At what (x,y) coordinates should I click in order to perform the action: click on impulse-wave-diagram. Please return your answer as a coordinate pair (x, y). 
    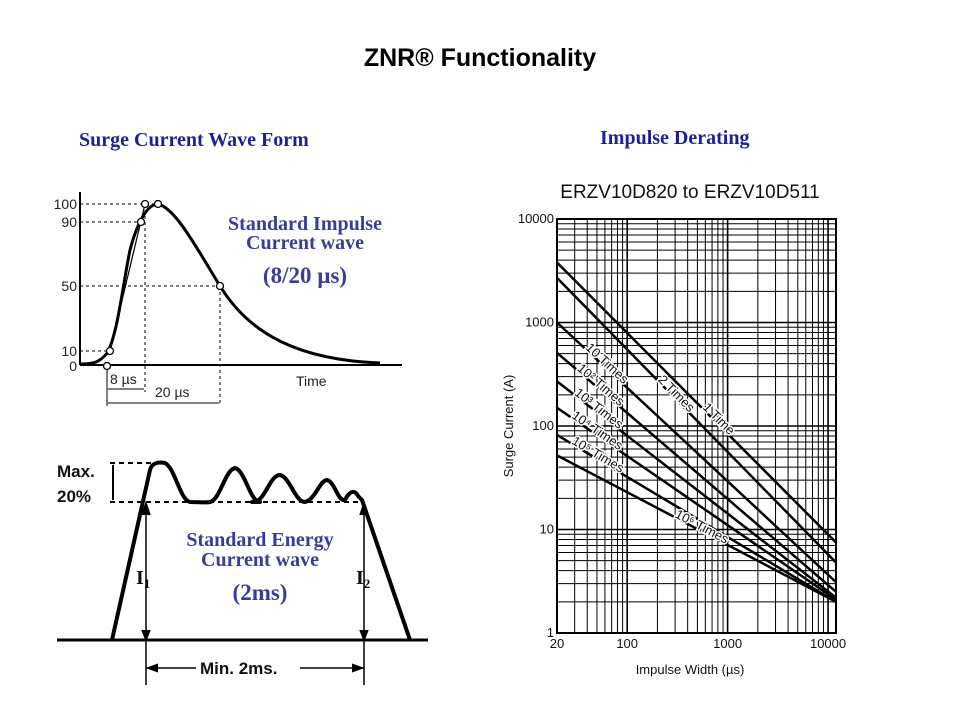
    Looking at the image, I should click on (240, 299).